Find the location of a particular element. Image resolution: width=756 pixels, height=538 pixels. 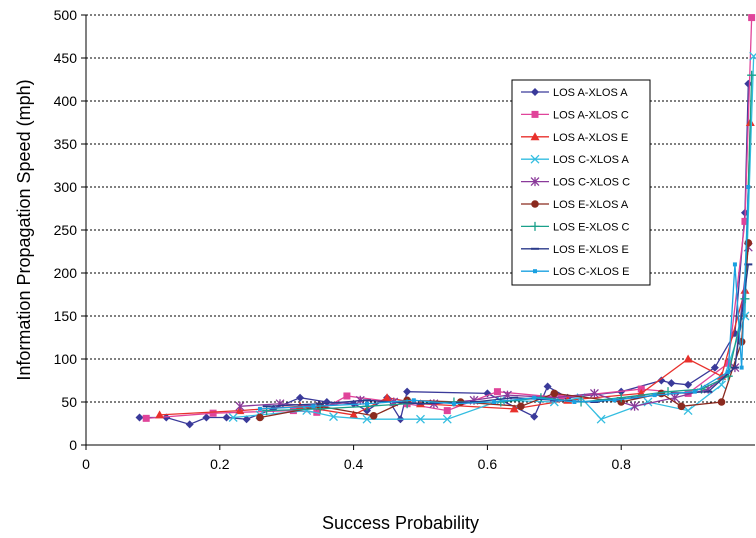

legend-entry: LOS A-XLOS E is located at coordinates (574, 138).